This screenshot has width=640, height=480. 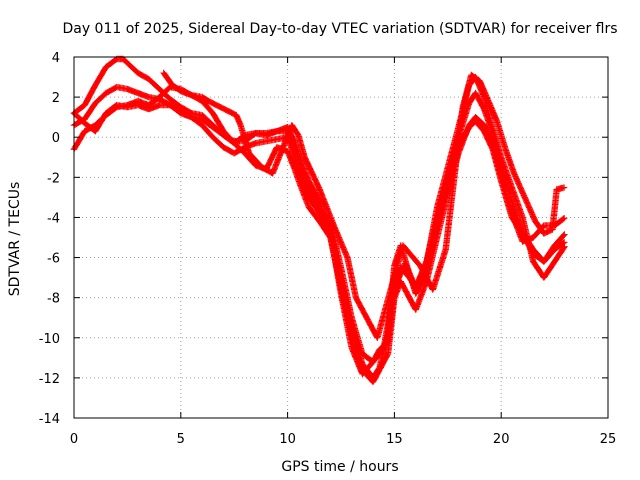 I want to click on y-tick-label: -2, so click(x=53, y=178).